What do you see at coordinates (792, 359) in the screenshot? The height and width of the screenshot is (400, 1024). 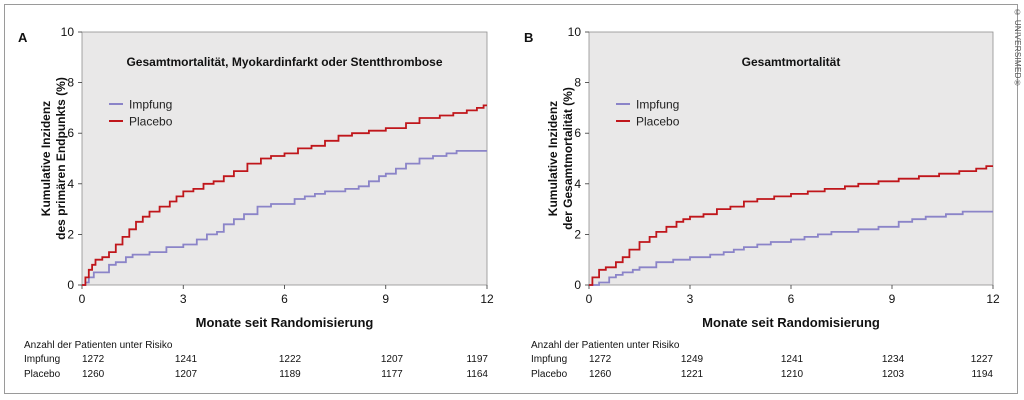 I see `chart-b-risk-value: 1241` at bounding box center [792, 359].